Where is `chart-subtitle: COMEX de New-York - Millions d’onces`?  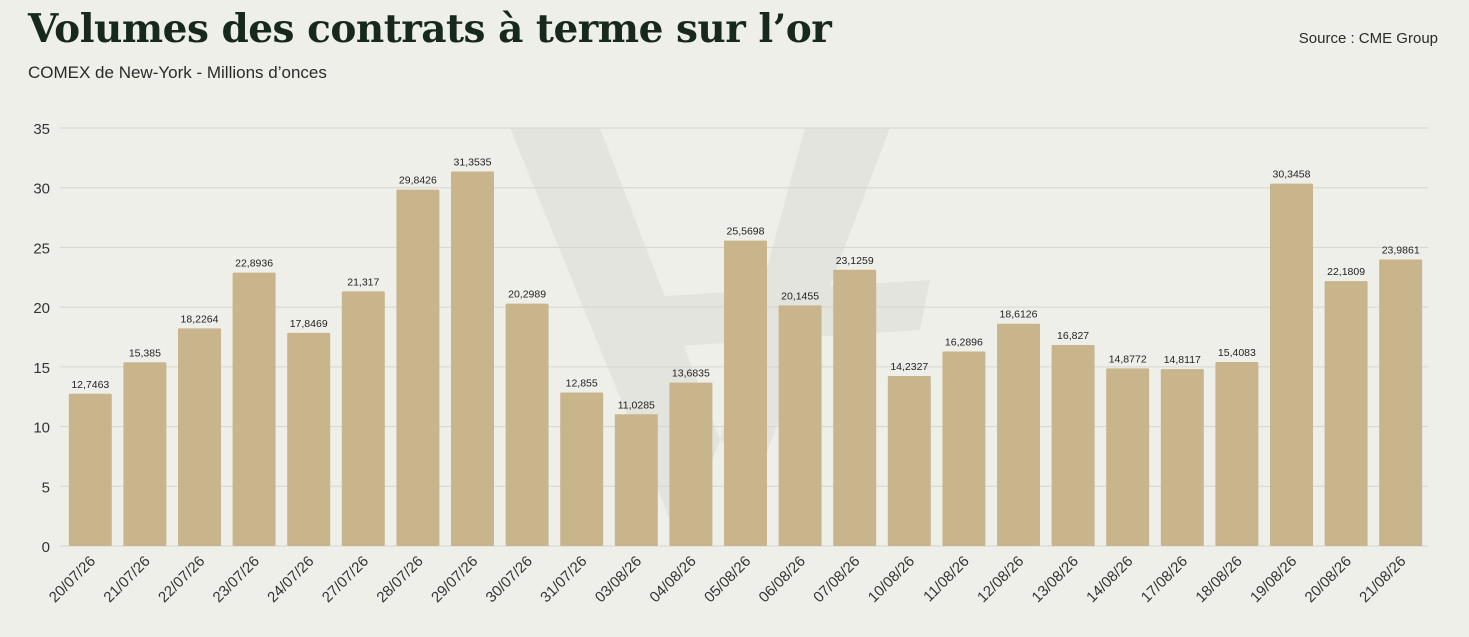
chart-subtitle: COMEX de New-York - Millions d’onces is located at coordinates (177, 72).